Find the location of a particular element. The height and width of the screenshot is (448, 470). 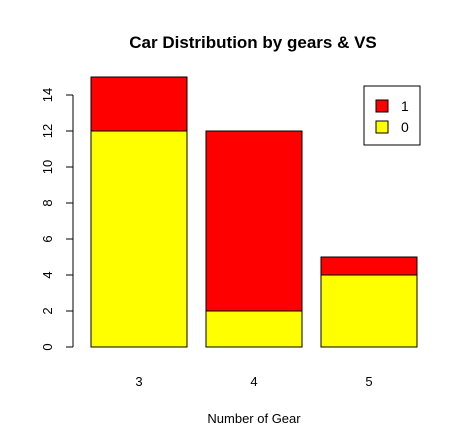

legend: 10 is located at coordinates (392, 115).